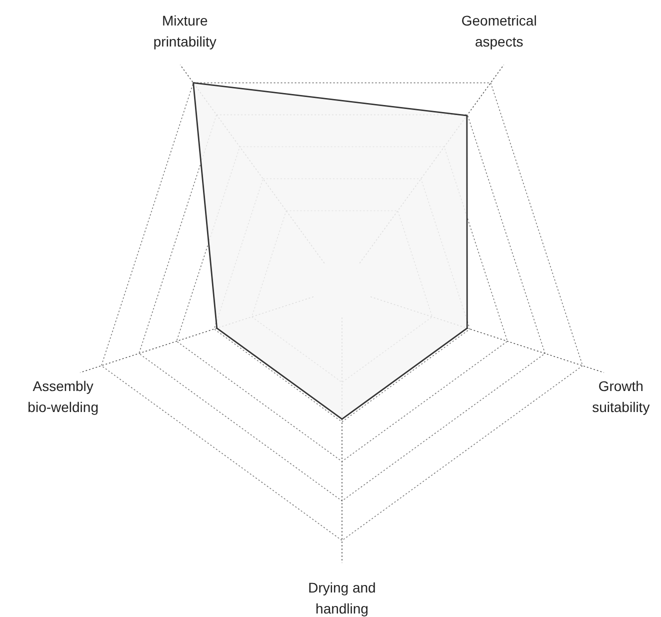 Image resolution: width=661 pixels, height=617 pixels. What do you see at coordinates (63, 397) in the screenshot?
I see `spoke-label: Assembly bio-welding` at bounding box center [63, 397].